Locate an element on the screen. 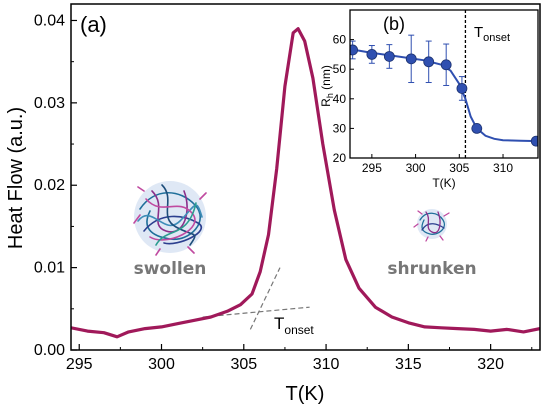  main-x-tick-label: 310 is located at coordinates (326, 364).